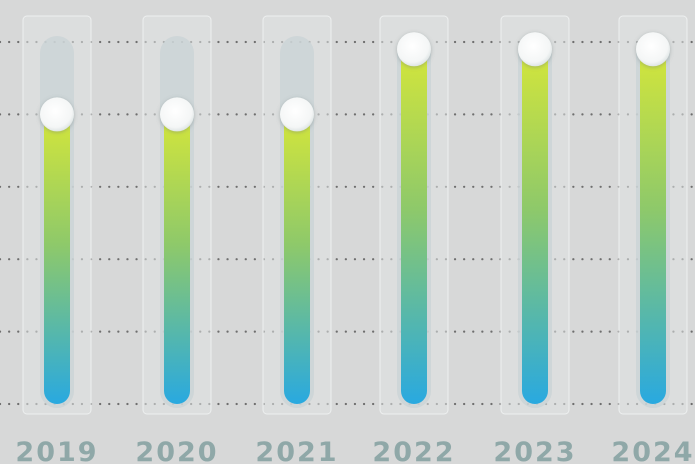 The height and width of the screenshot is (464, 695). What do you see at coordinates (652, 450) in the screenshot?
I see `x-tick-label: 2024` at bounding box center [652, 450].